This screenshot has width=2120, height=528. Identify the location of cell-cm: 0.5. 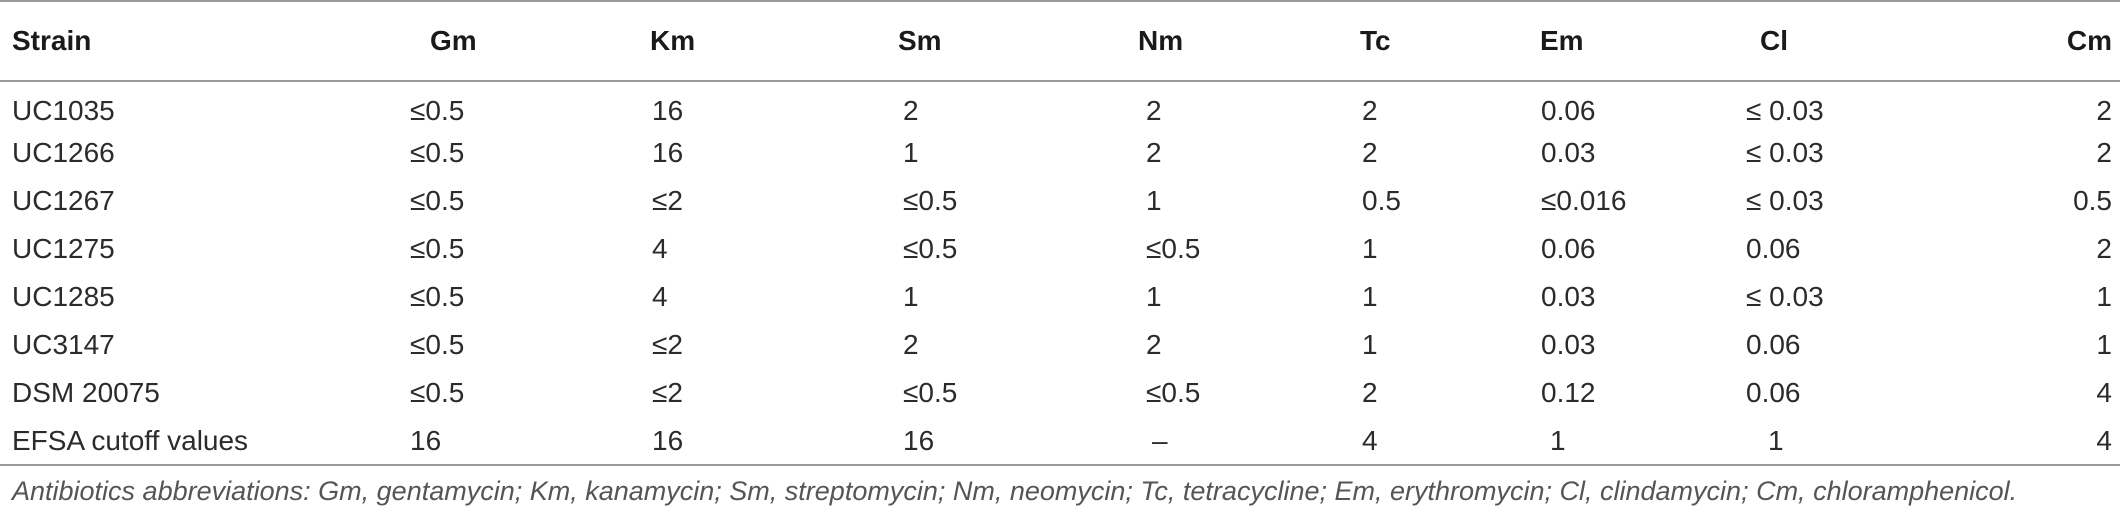
(2092, 200).